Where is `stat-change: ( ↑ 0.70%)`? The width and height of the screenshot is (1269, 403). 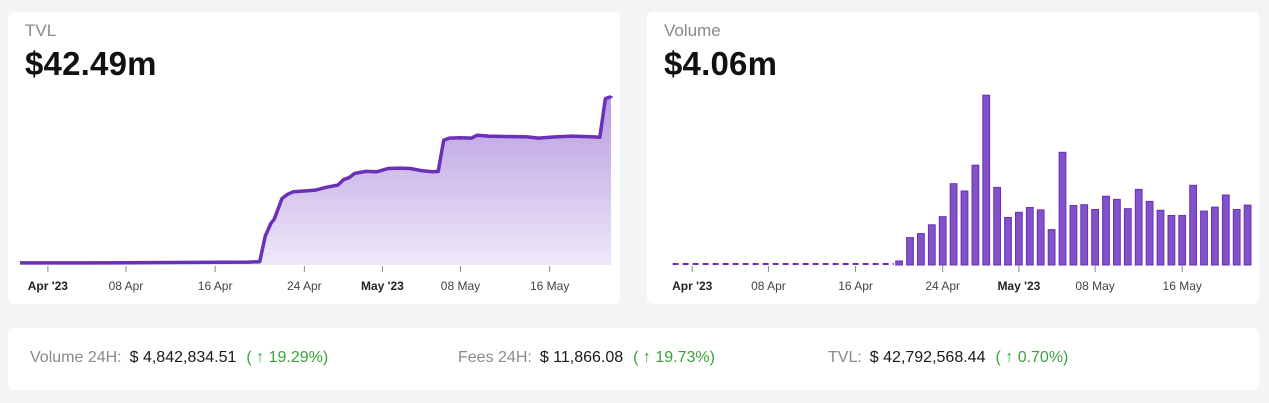 stat-change: ( ↑ 0.70%) is located at coordinates (1032, 357).